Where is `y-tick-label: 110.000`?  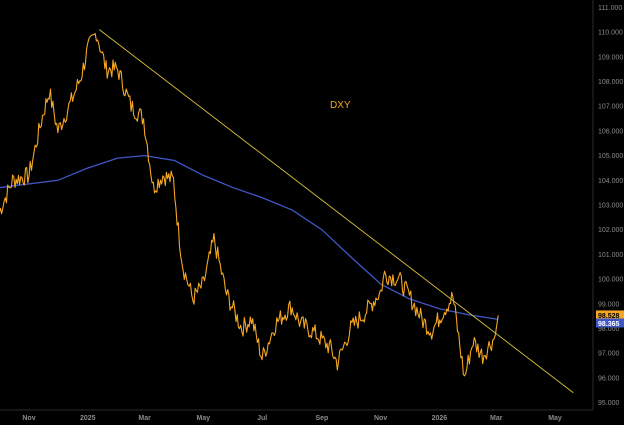
y-tick-label: 110.000 is located at coordinates (610, 33).